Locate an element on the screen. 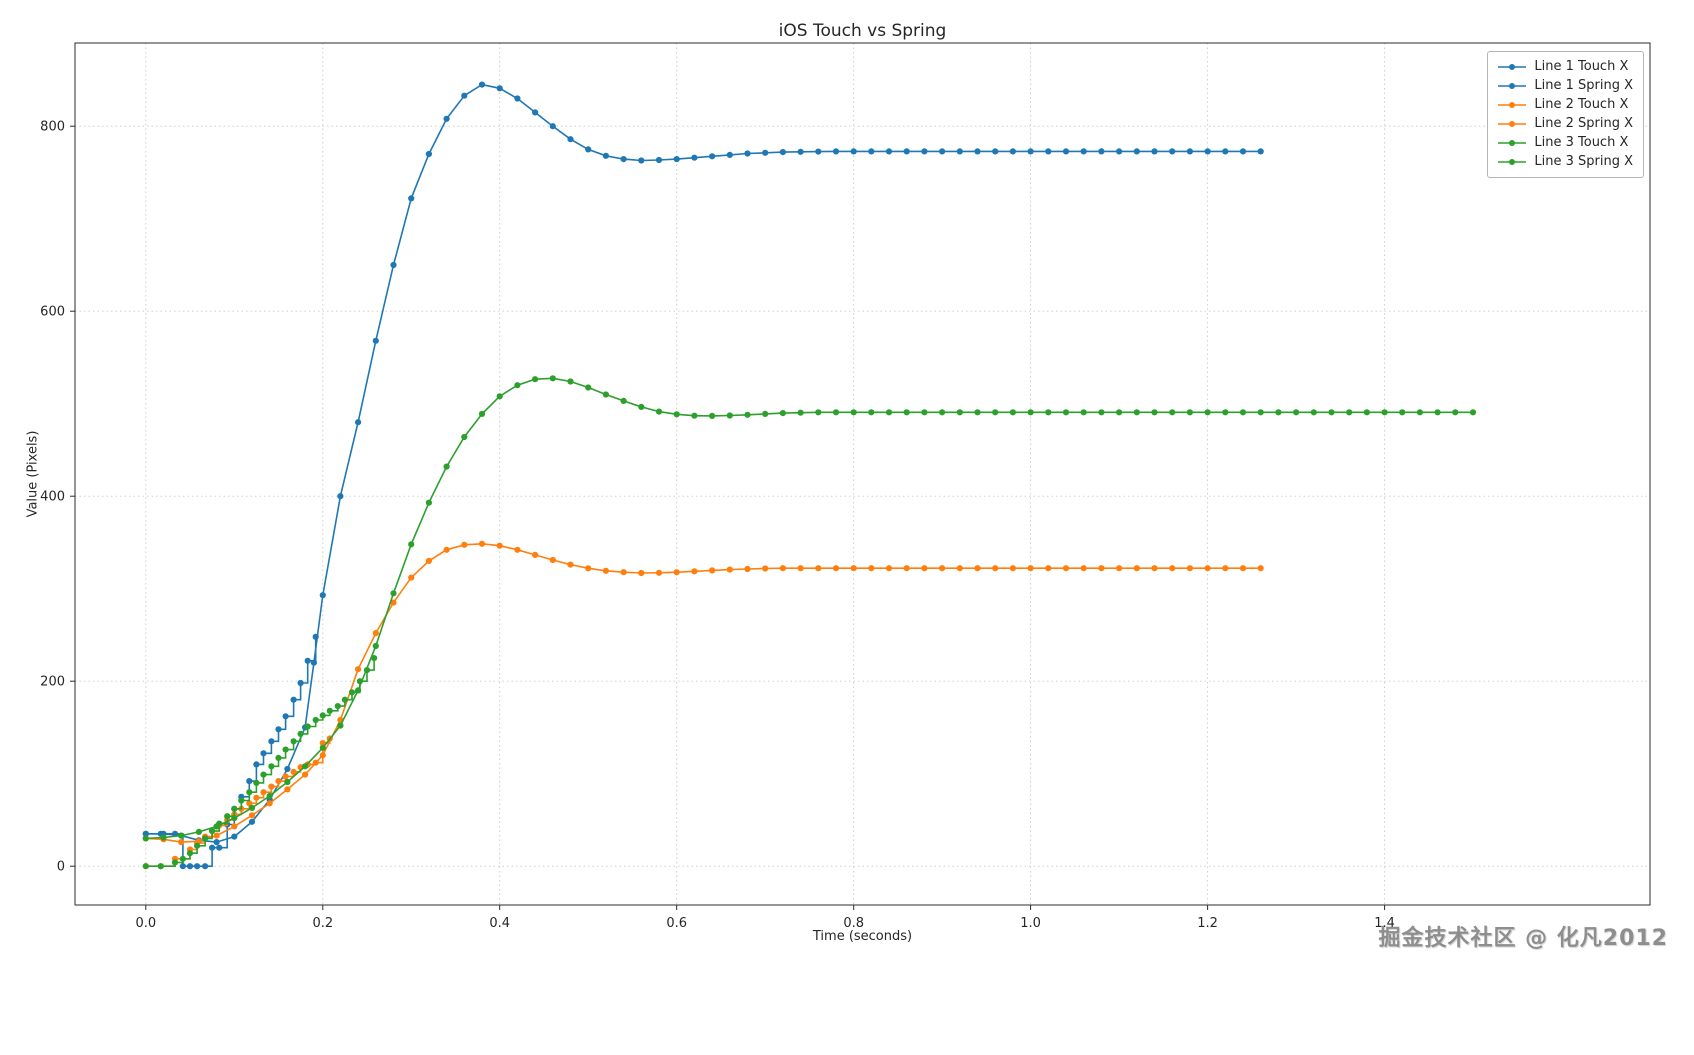  legend-label: Line 3 Touch X is located at coordinates (1581, 142).